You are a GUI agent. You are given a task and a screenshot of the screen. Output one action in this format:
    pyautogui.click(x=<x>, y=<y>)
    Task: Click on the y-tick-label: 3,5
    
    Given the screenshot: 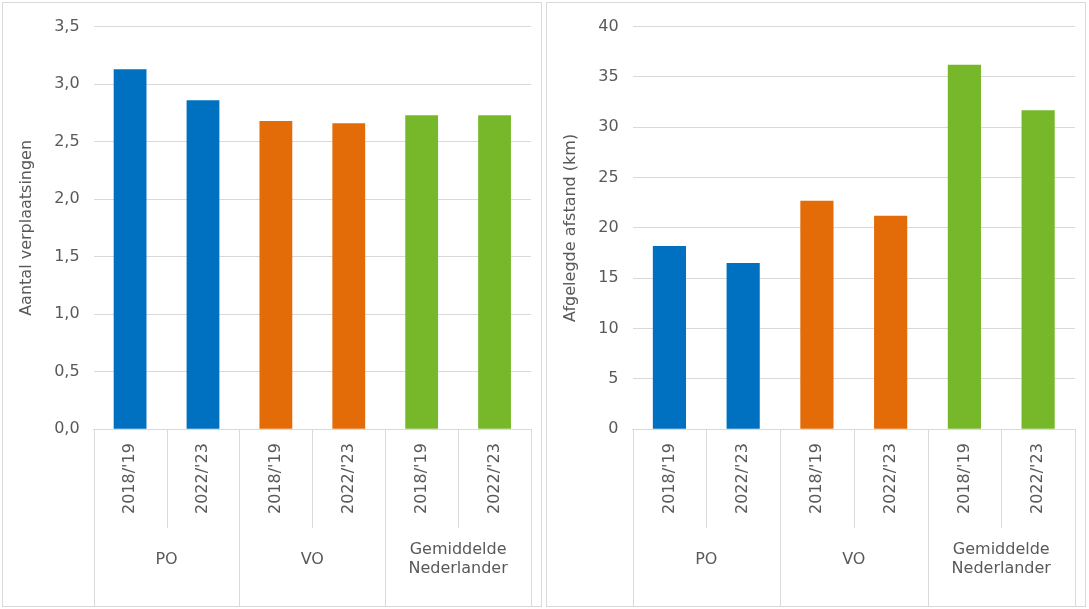 What is the action you would take?
    pyautogui.click(x=67, y=25)
    